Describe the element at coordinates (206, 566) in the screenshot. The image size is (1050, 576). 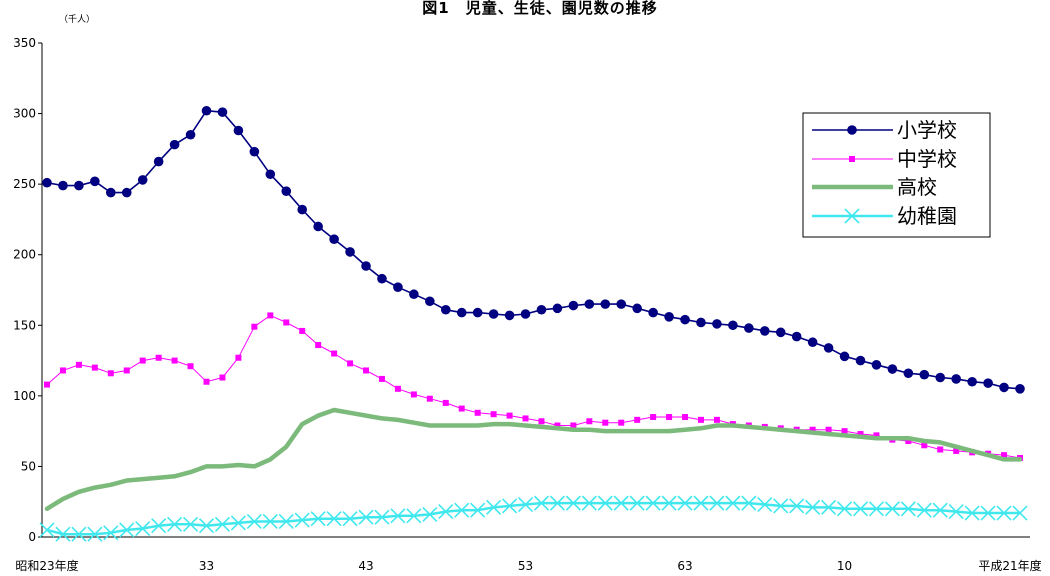
I see `x-tick-label: 33` at that location.